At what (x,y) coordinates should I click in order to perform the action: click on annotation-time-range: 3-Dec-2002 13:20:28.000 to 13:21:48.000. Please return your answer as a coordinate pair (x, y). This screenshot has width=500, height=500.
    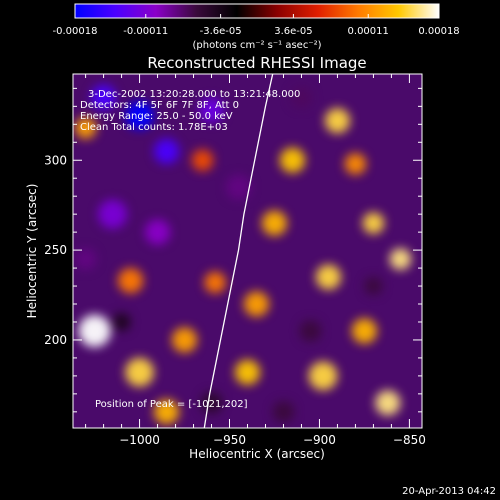
    Looking at the image, I should click on (194, 94).